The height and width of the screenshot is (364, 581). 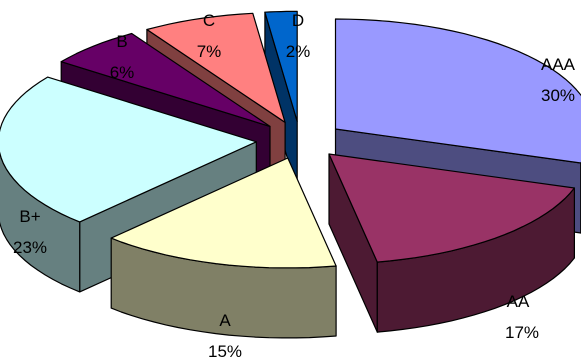 I want to click on pie-slice-top-a, so click(x=223, y=213).